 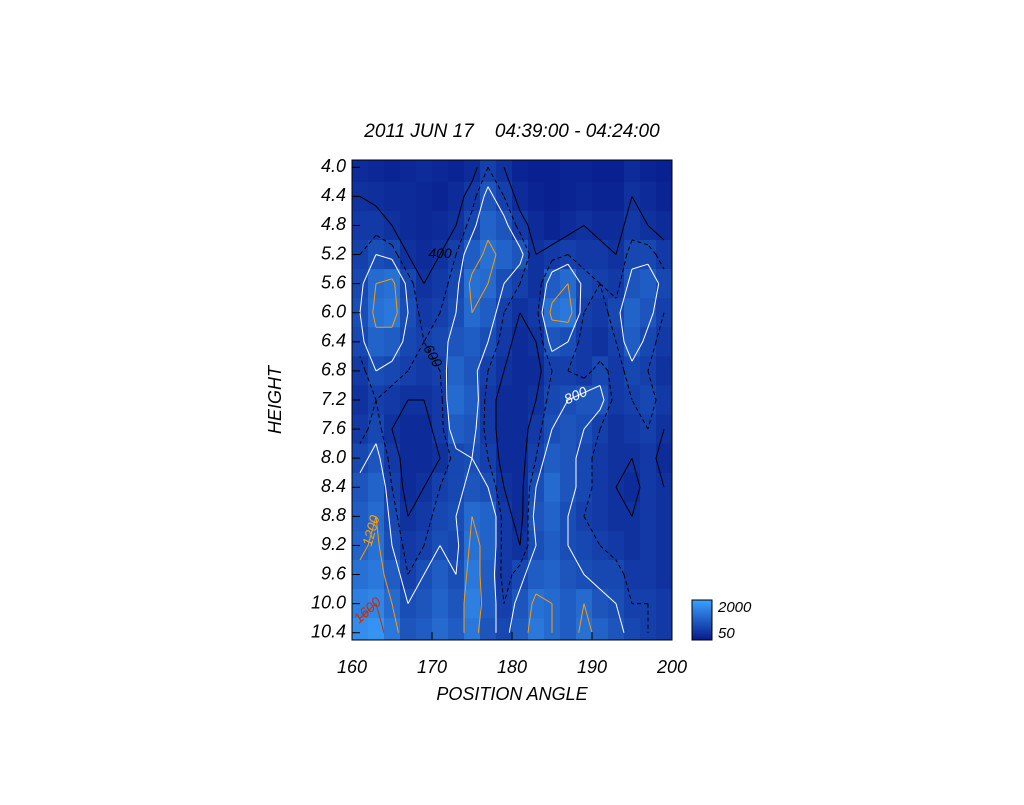 I want to click on contour-line, so click(x=372, y=618).